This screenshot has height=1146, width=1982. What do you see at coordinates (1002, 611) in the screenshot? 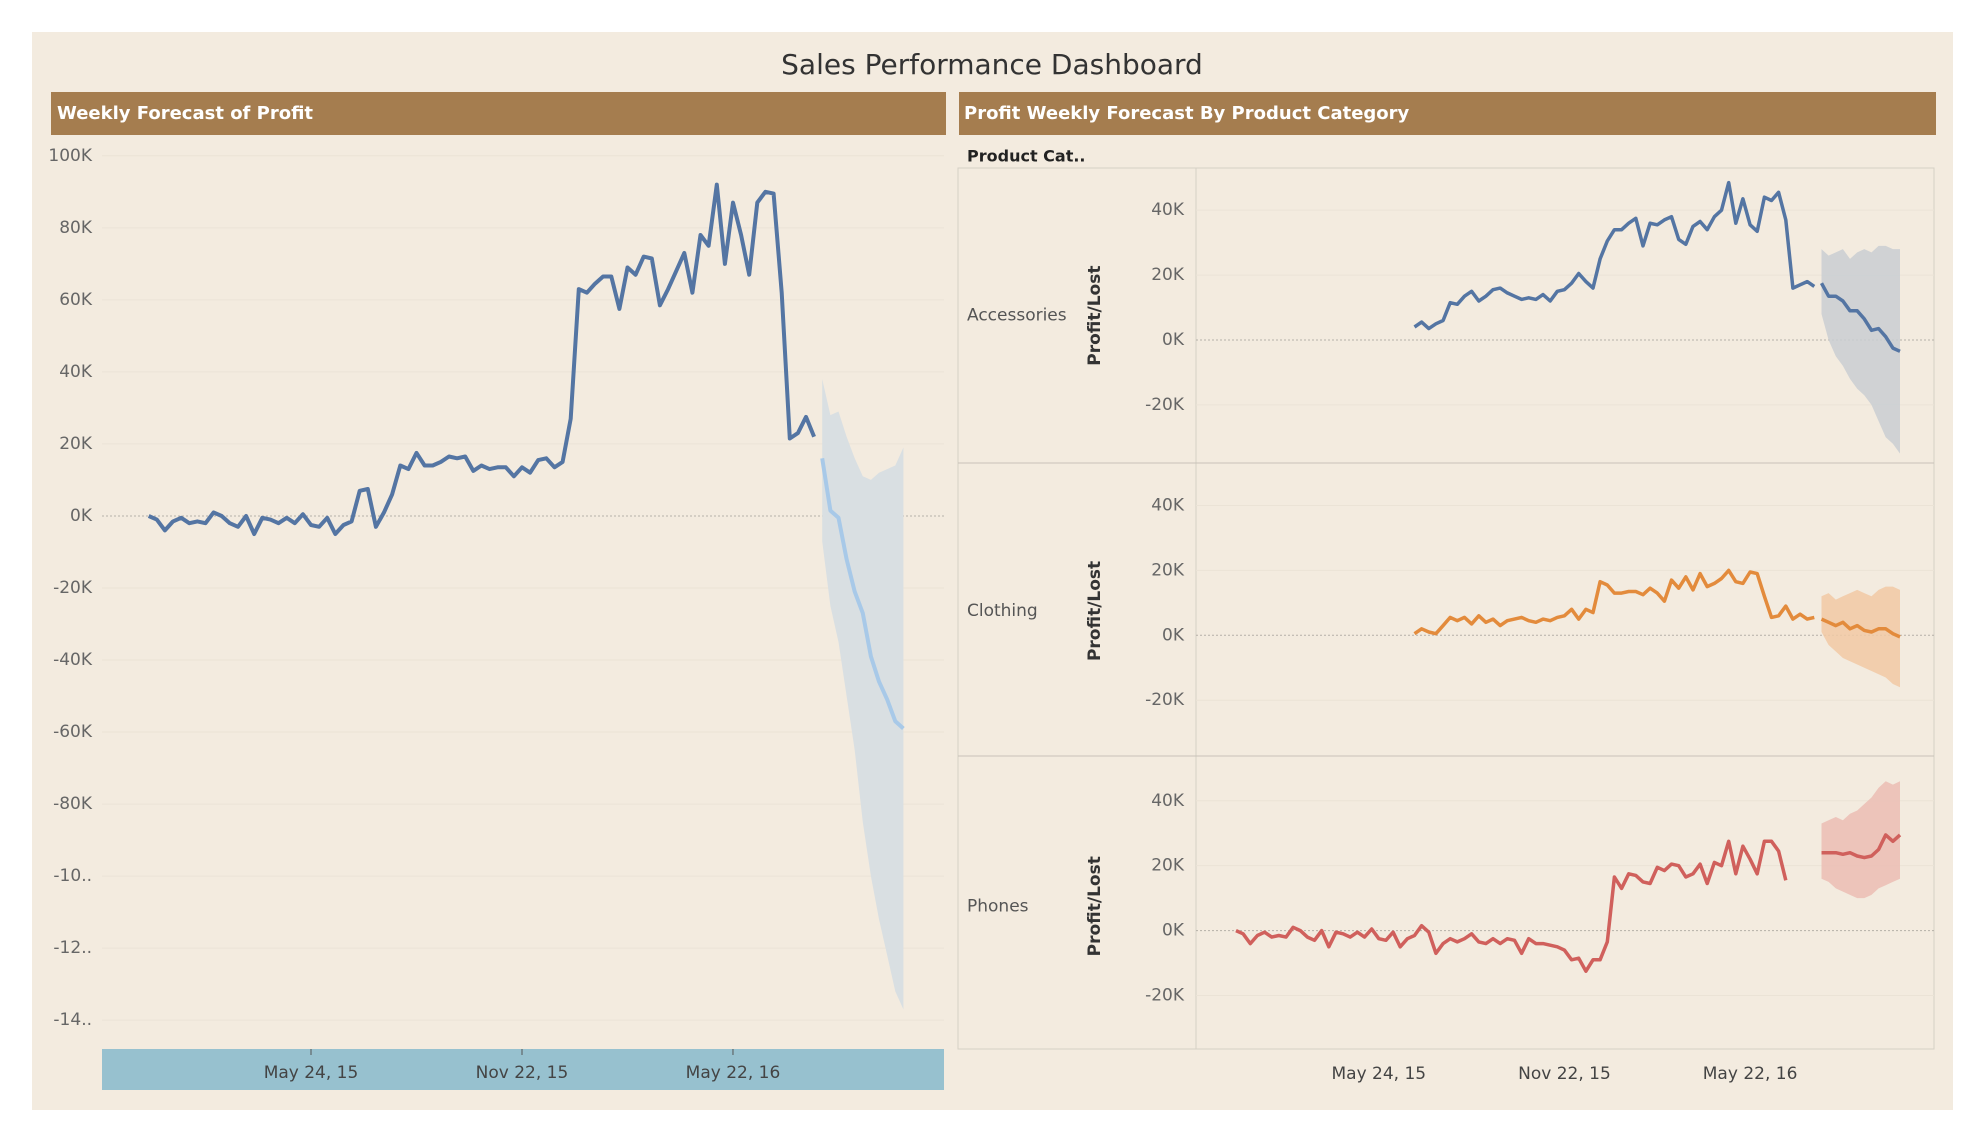
I see `facet-label: Clothing` at bounding box center [1002, 611].